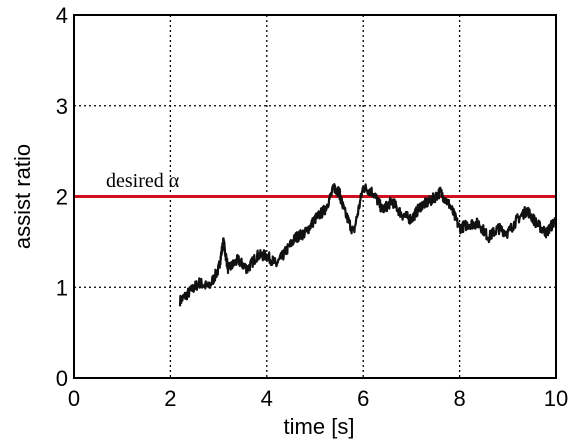 This screenshot has width=580, height=443. What do you see at coordinates (459, 398) in the screenshot?
I see `x-tick-label-4: 8` at bounding box center [459, 398].